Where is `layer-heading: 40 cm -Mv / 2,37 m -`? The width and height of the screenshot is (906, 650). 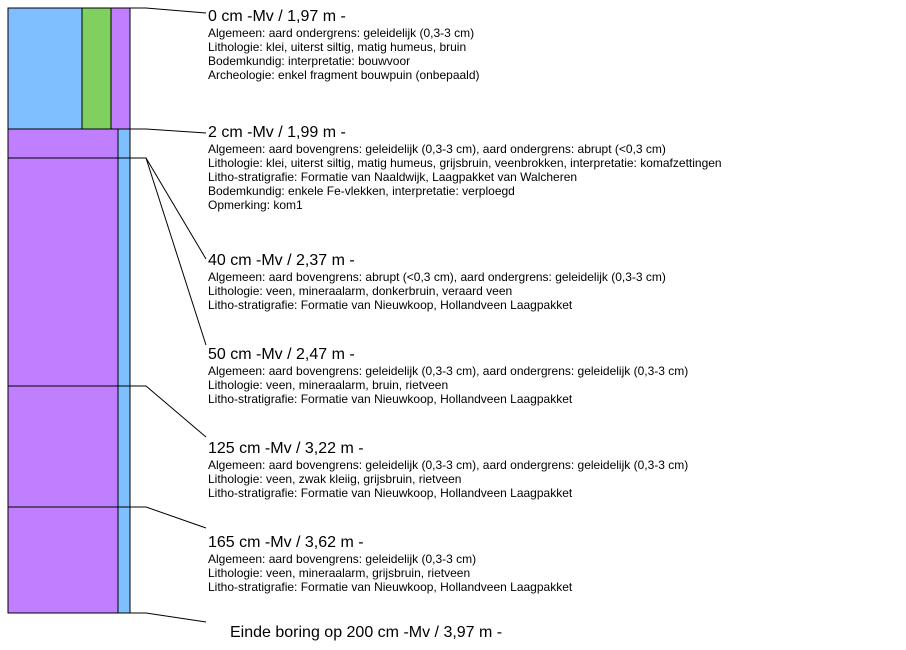 layer-heading: 40 cm -Mv / 2,37 m - is located at coordinates (281, 260).